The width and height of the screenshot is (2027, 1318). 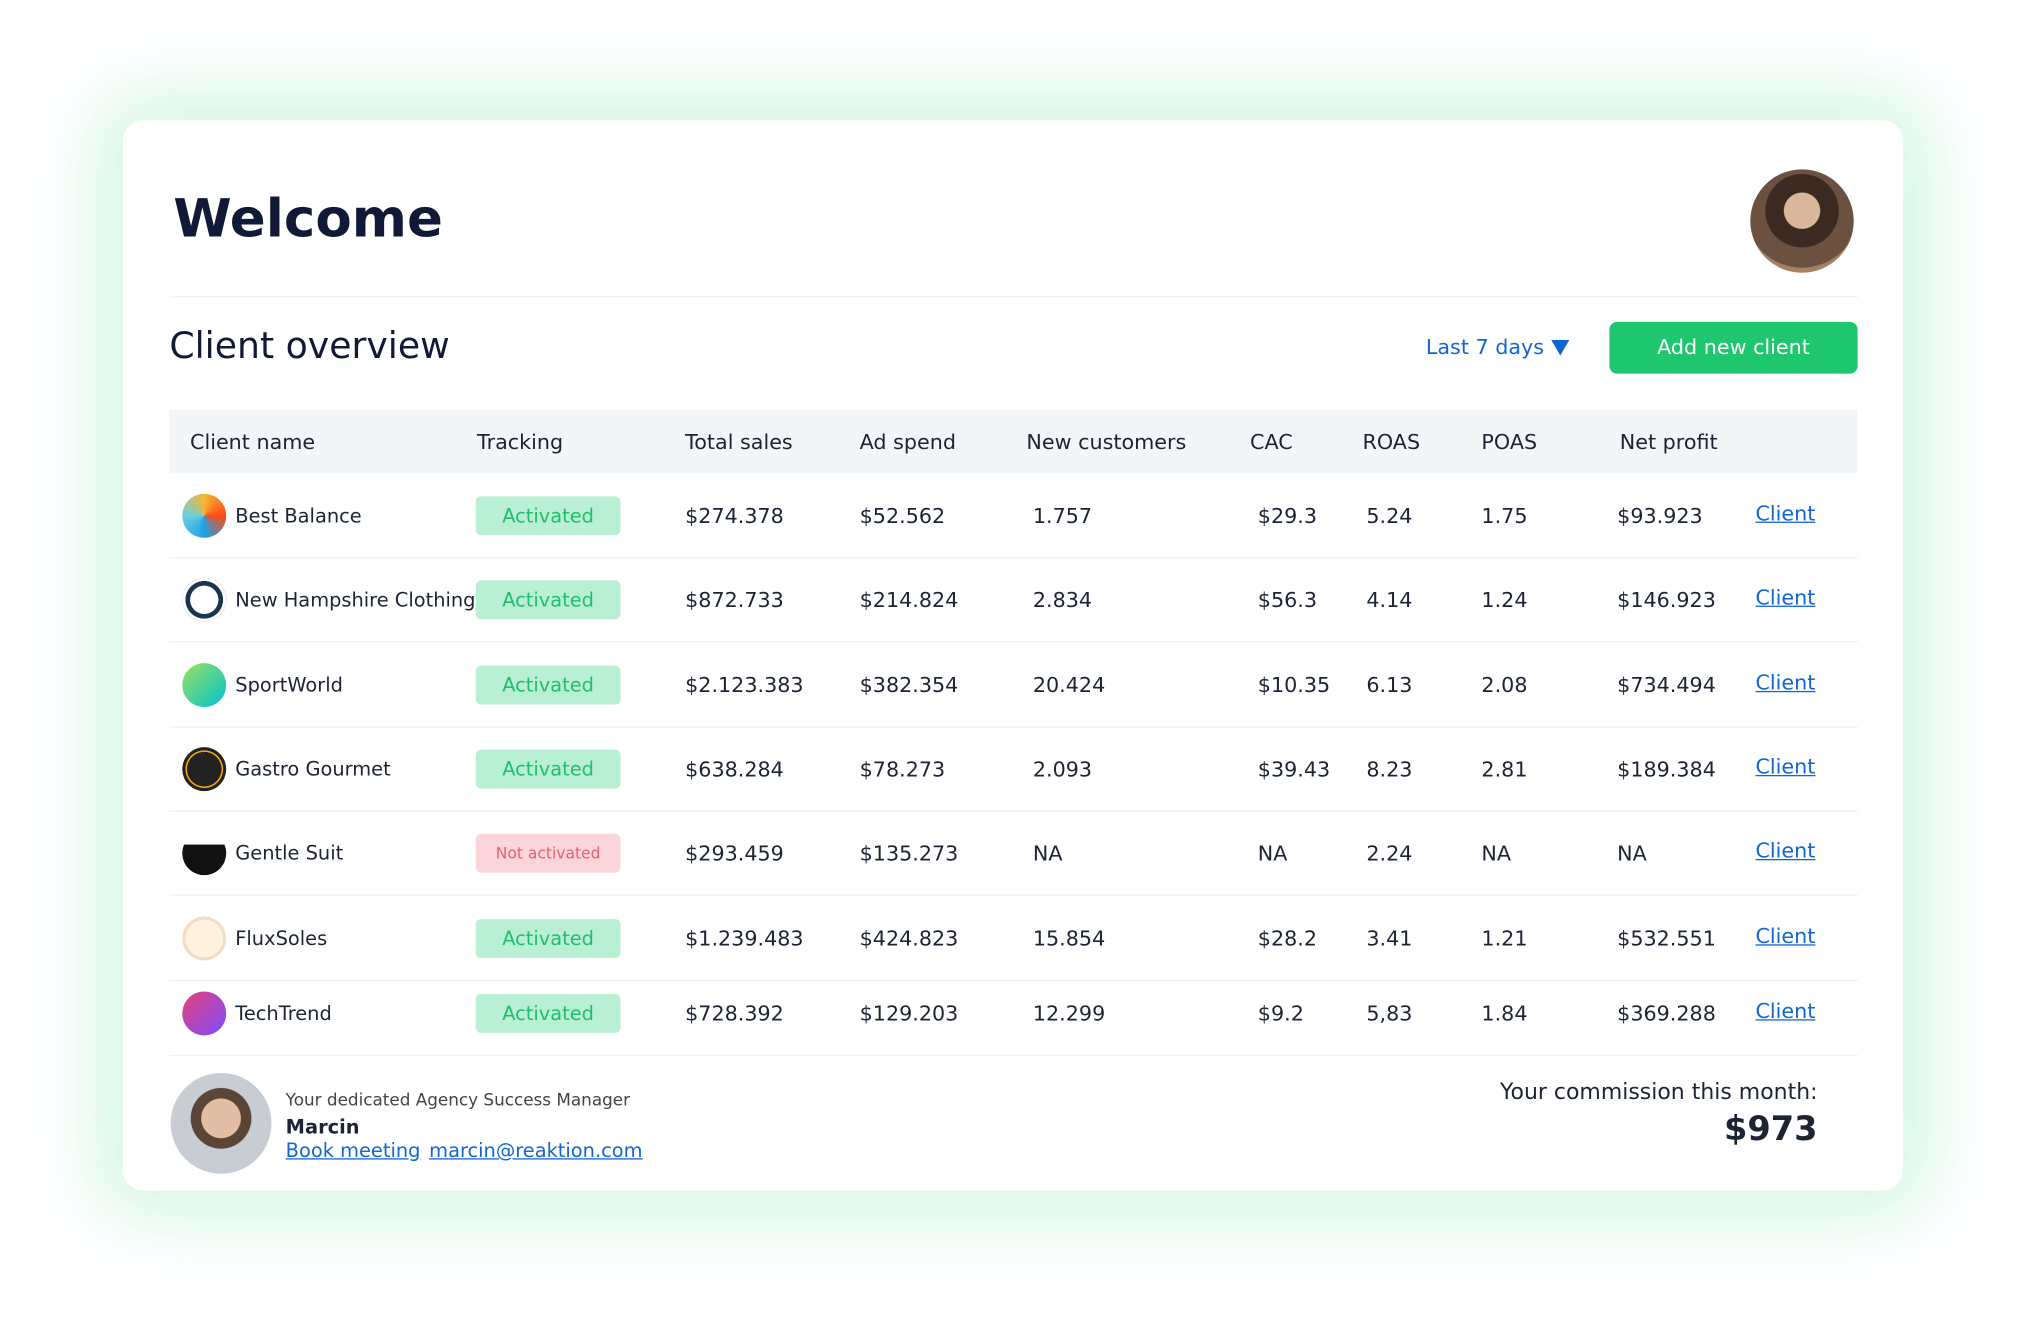 I want to click on commission-label: Your commission this month:, so click(x=1658, y=1092).